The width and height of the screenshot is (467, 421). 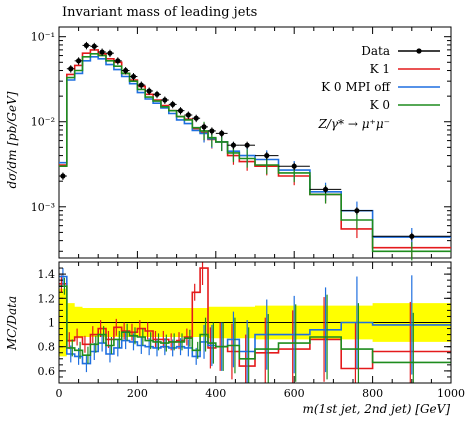 I want to click on legend-label-data: Data, so click(x=375, y=51).